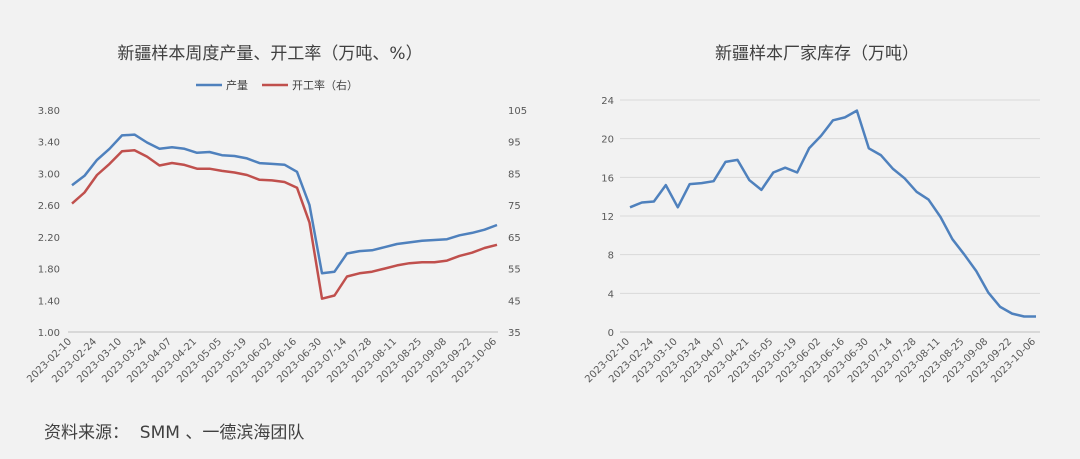 The image size is (1080, 459). What do you see at coordinates (607, 140) in the screenshot?
I see `y-tick-label: 20` at bounding box center [607, 140].